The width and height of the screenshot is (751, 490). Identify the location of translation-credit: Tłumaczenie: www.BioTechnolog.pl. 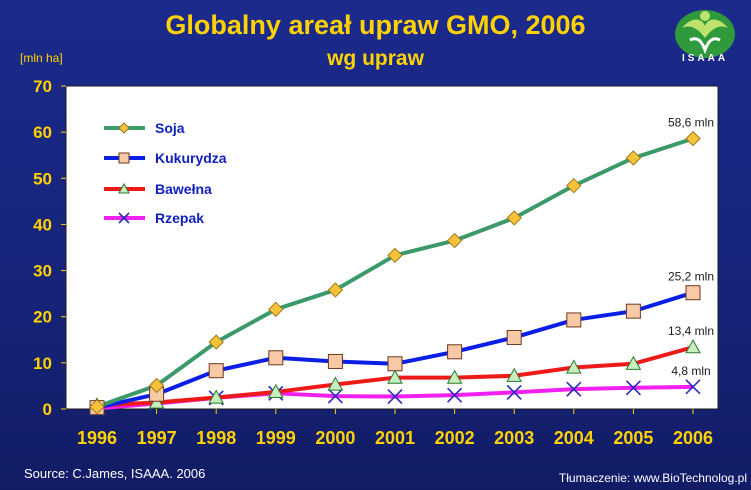
(652, 478).